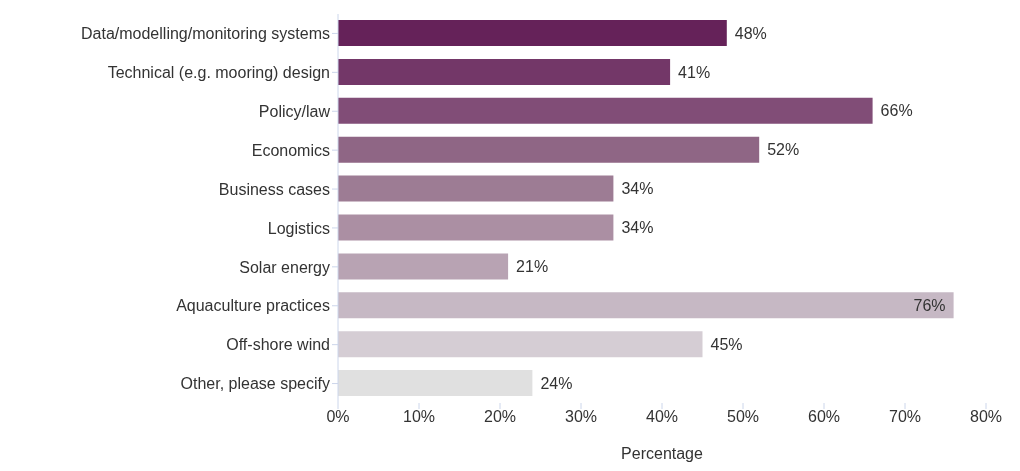 This screenshot has width=1020, height=471. Describe the element at coordinates (205, 34) in the screenshot. I see `y-tick-label: Data/modelling/monitoring systems` at that location.